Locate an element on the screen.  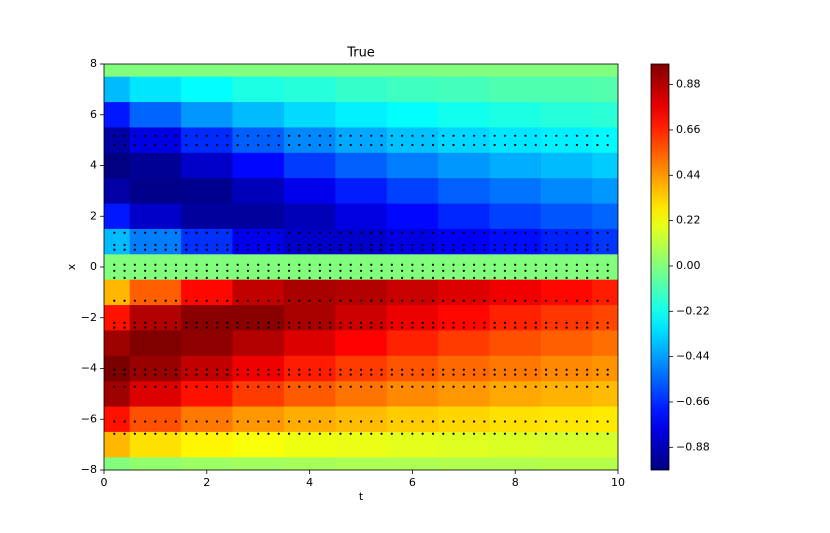
x-tick-label: 2 is located at coordinates (206, 482).